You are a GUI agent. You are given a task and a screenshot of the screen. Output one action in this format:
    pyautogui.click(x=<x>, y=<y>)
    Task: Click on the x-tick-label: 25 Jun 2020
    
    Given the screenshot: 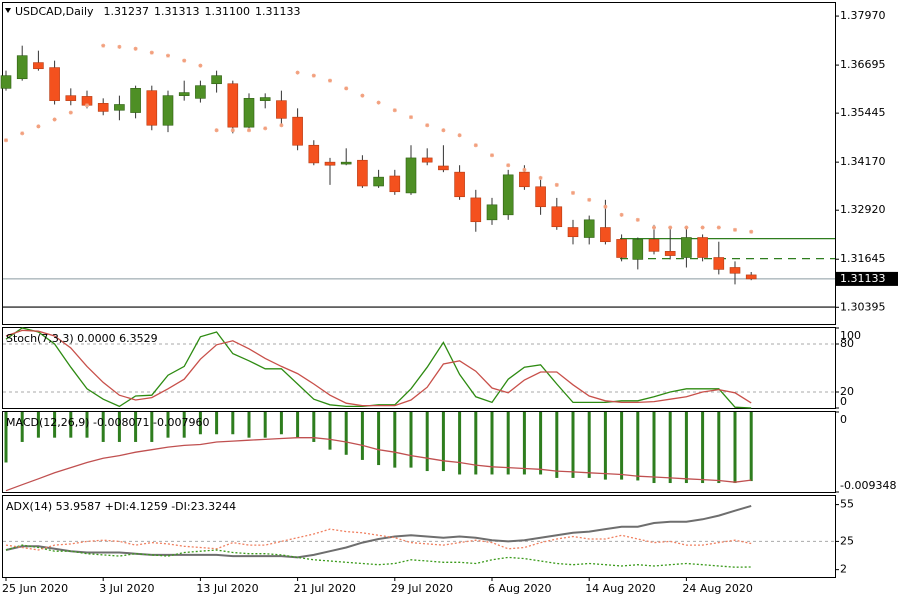 What is the action you would take?
    pyautogui.click(x=35, y=588)
    